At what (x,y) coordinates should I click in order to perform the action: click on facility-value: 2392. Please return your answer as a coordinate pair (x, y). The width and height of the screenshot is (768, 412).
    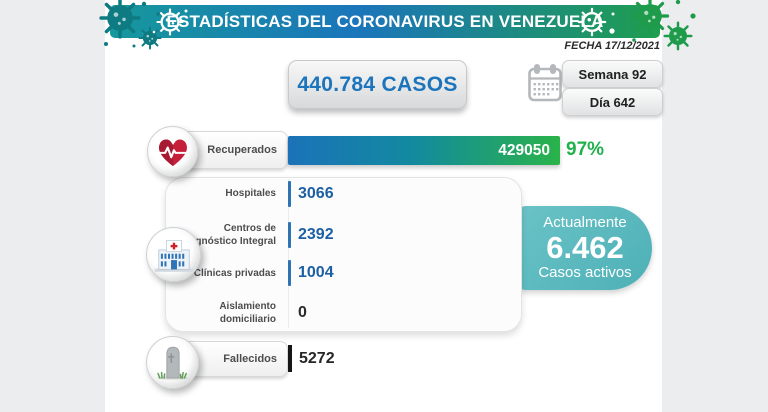
    Looking at the image, I should click on (316, 234).